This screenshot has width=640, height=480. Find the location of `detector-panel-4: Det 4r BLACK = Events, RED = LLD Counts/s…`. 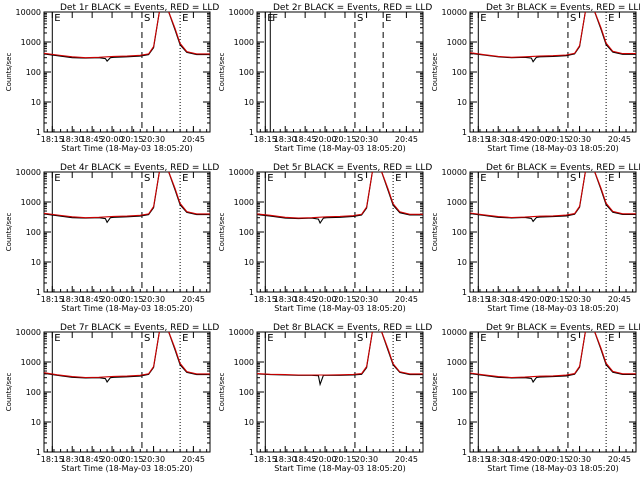

detector-panel-4: Det 4r BLACK = Events, RED = LLD Counts/s… is located at coordinates (112, 238).